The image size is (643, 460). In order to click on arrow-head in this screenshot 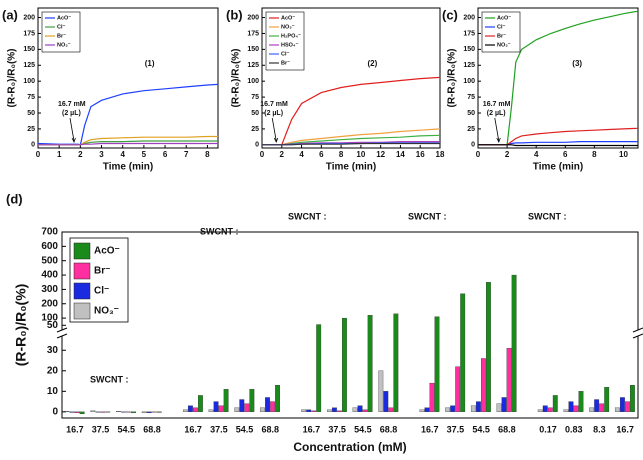, I will do `click(498, 140)`.